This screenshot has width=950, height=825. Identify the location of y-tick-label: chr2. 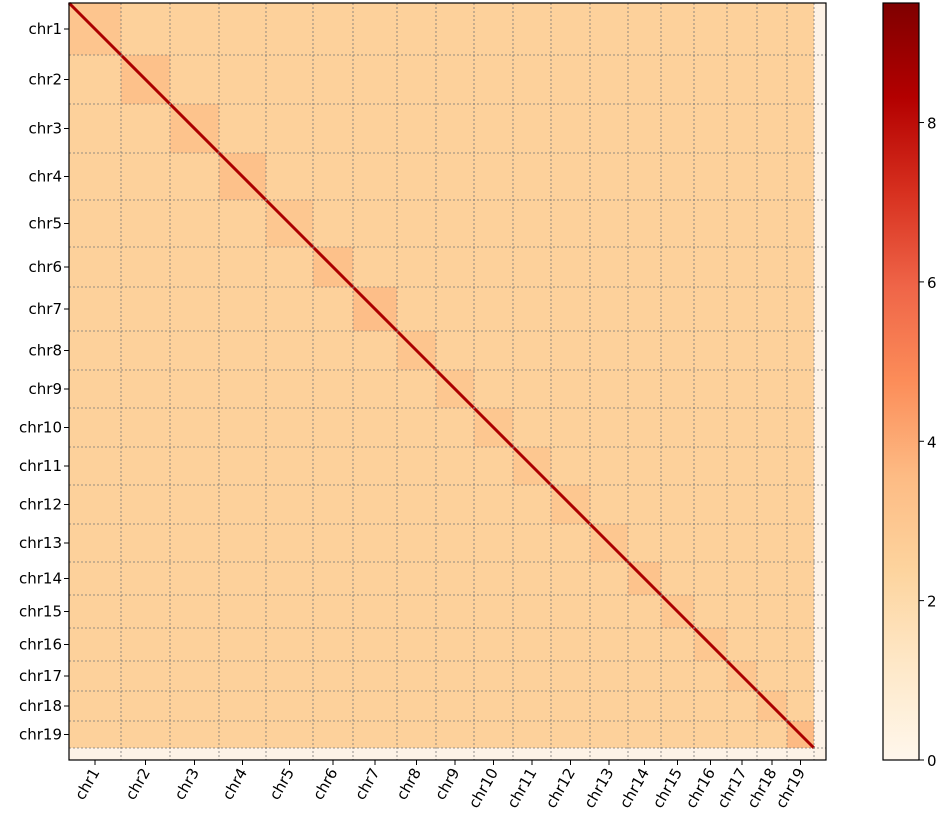
(45, 80).